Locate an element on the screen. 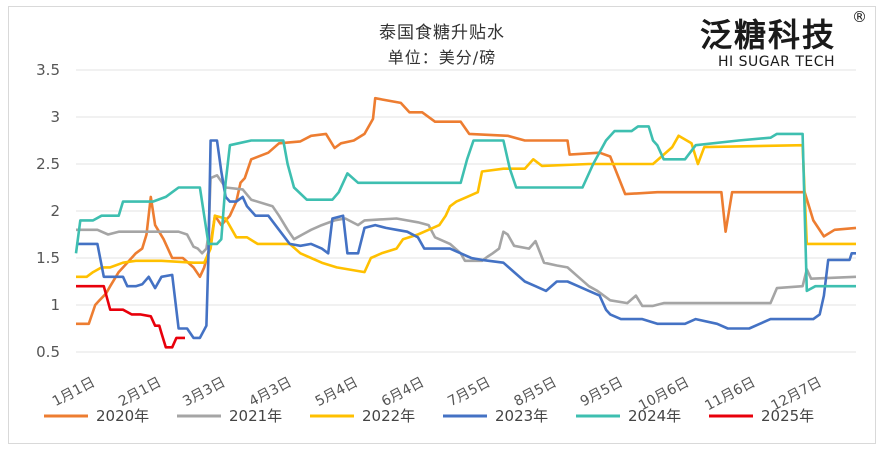 This screenshot has width=884, height=452. x-tick-label: 11月6日 is located at coordinates (730, 394).